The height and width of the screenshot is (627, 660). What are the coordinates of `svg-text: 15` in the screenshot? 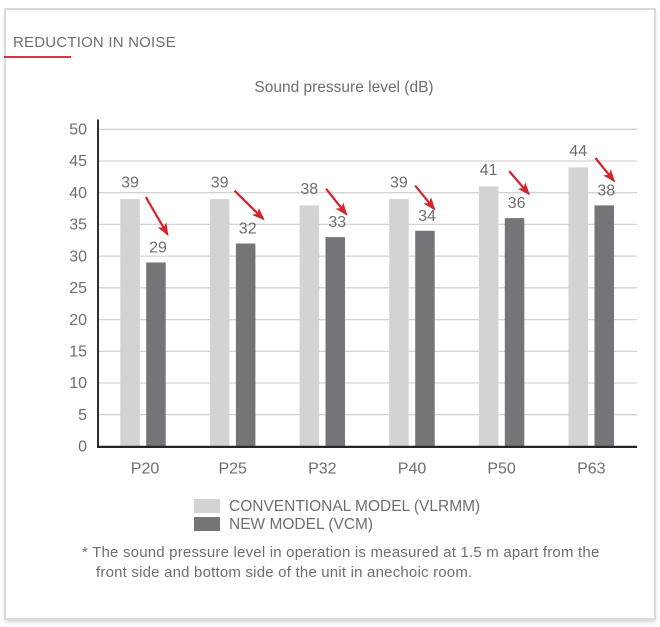 It's located at (78, 352).